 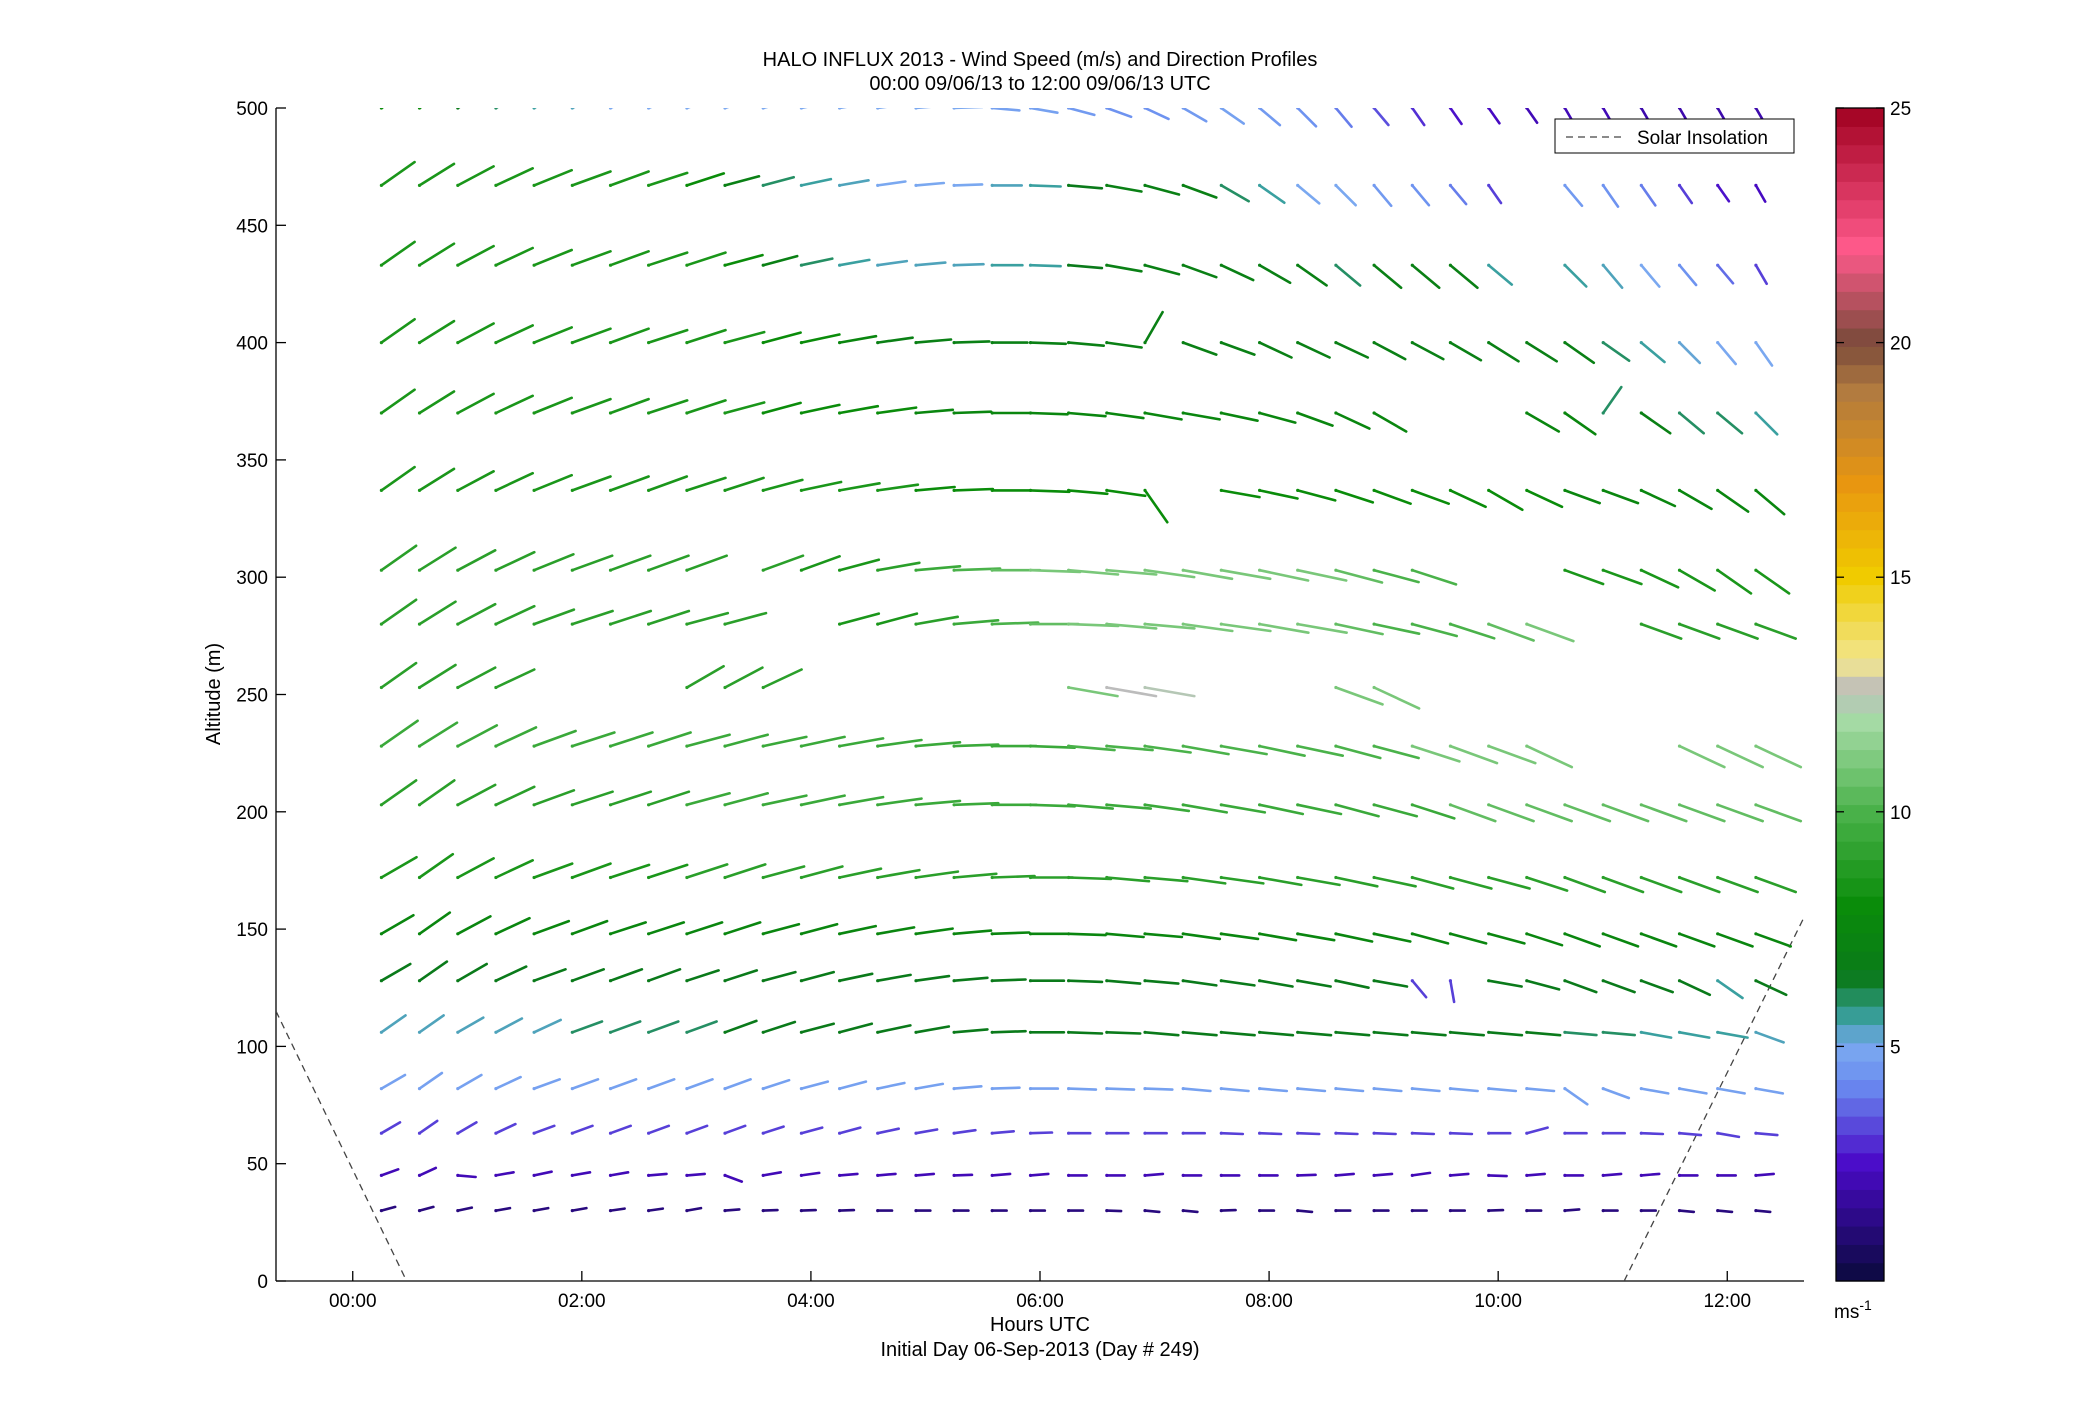 What do you see at coordinates (1039, 84) in the screenshot?
I see `chart-subtitle: 00:00 09/06/13 to 12:00 09/06/13 UTC` at bounding box center [1039, 84].